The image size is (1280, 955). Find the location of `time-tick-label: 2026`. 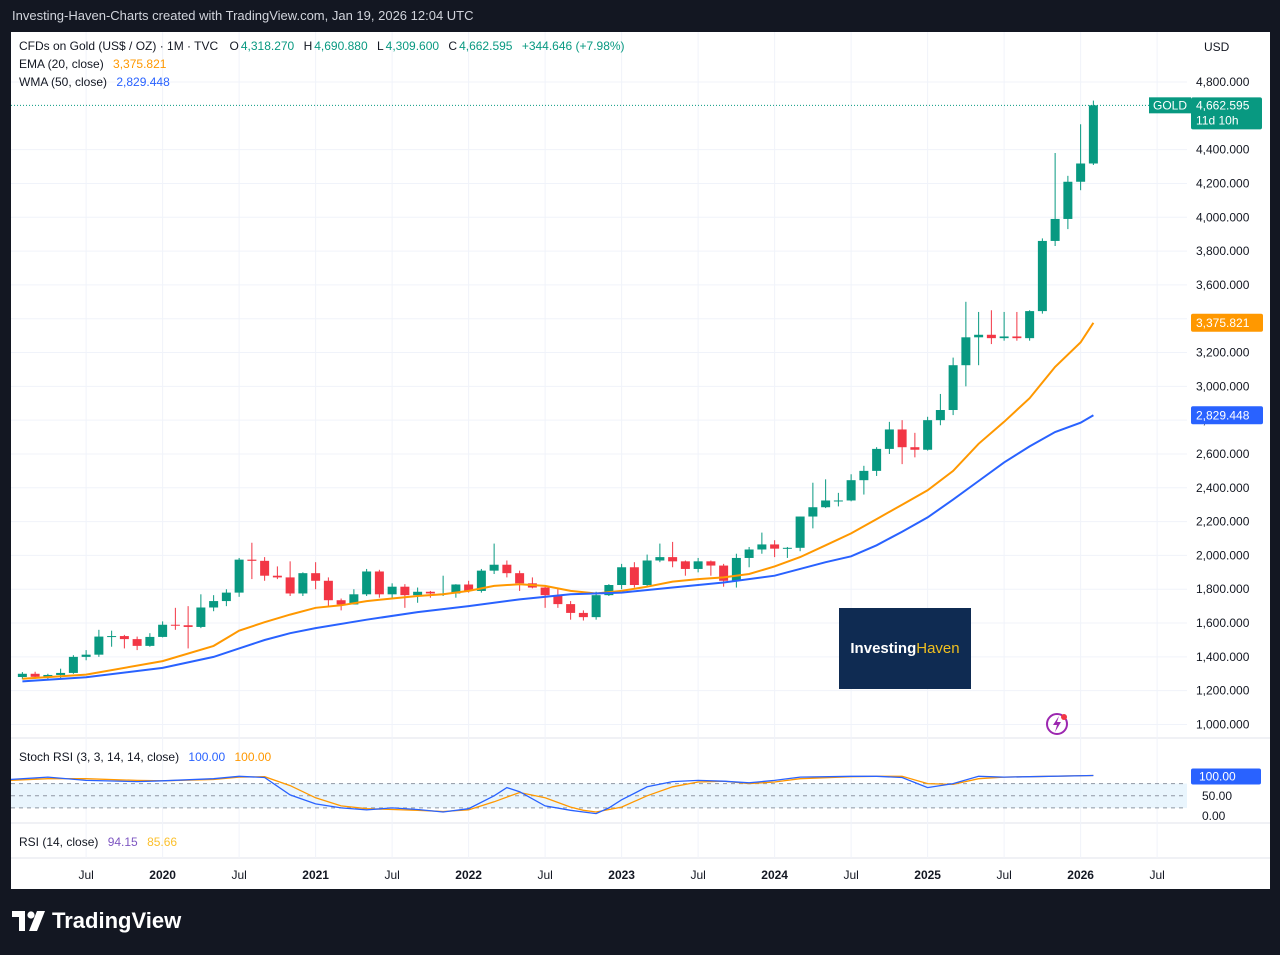

time-tick-label: 2026 is located at coordinates (1080, 875).